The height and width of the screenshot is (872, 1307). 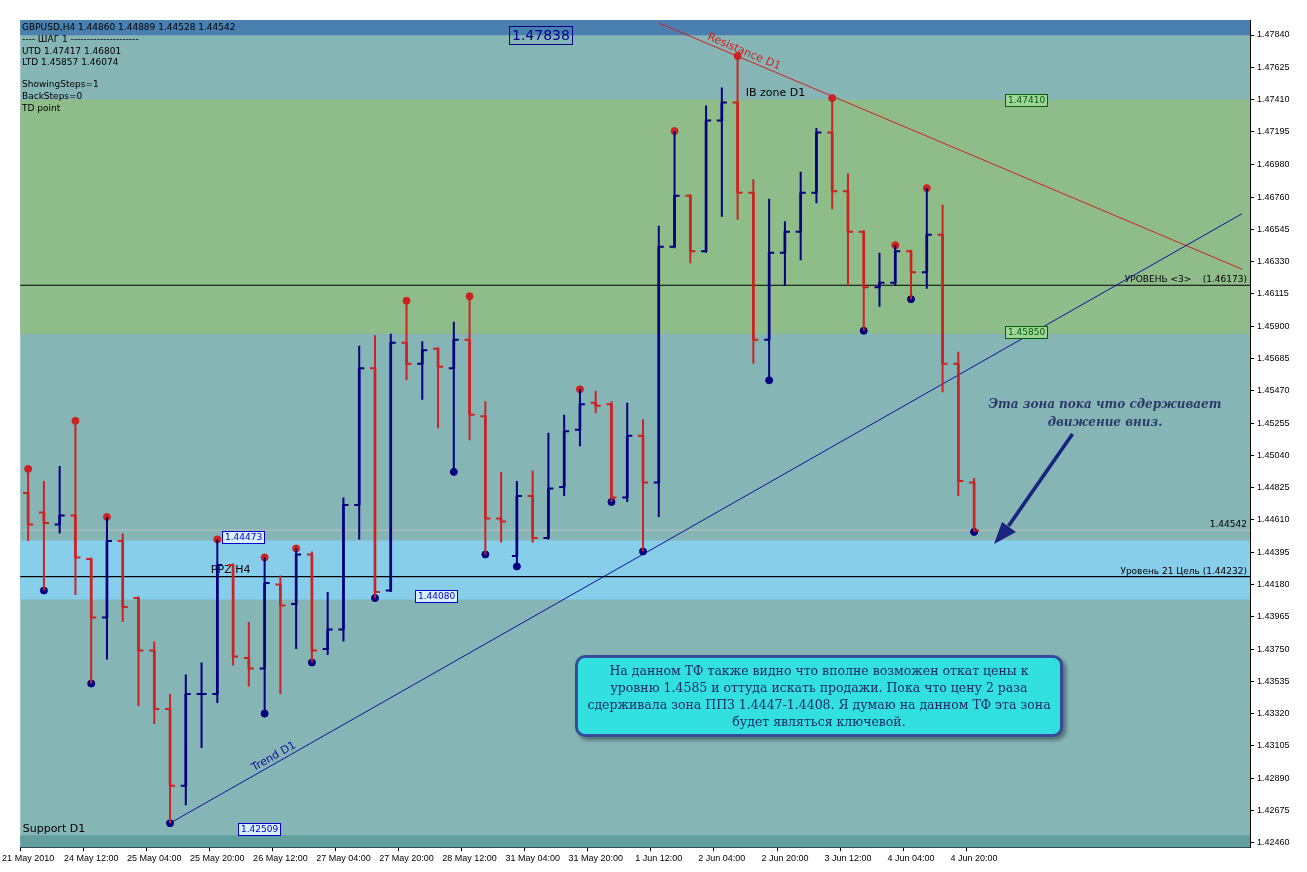 I want to click on annotation: На данном ТФ также видно что вполне возможен откат цены к уровню 1.4585 и оттуда искать продажи. Пока что цену 2 раза сдерживала зона ППЗ 1.4447-1.4408. Я думаю на данном ТФ эта зона будет являться ключевой., so click(x=819, y=696).